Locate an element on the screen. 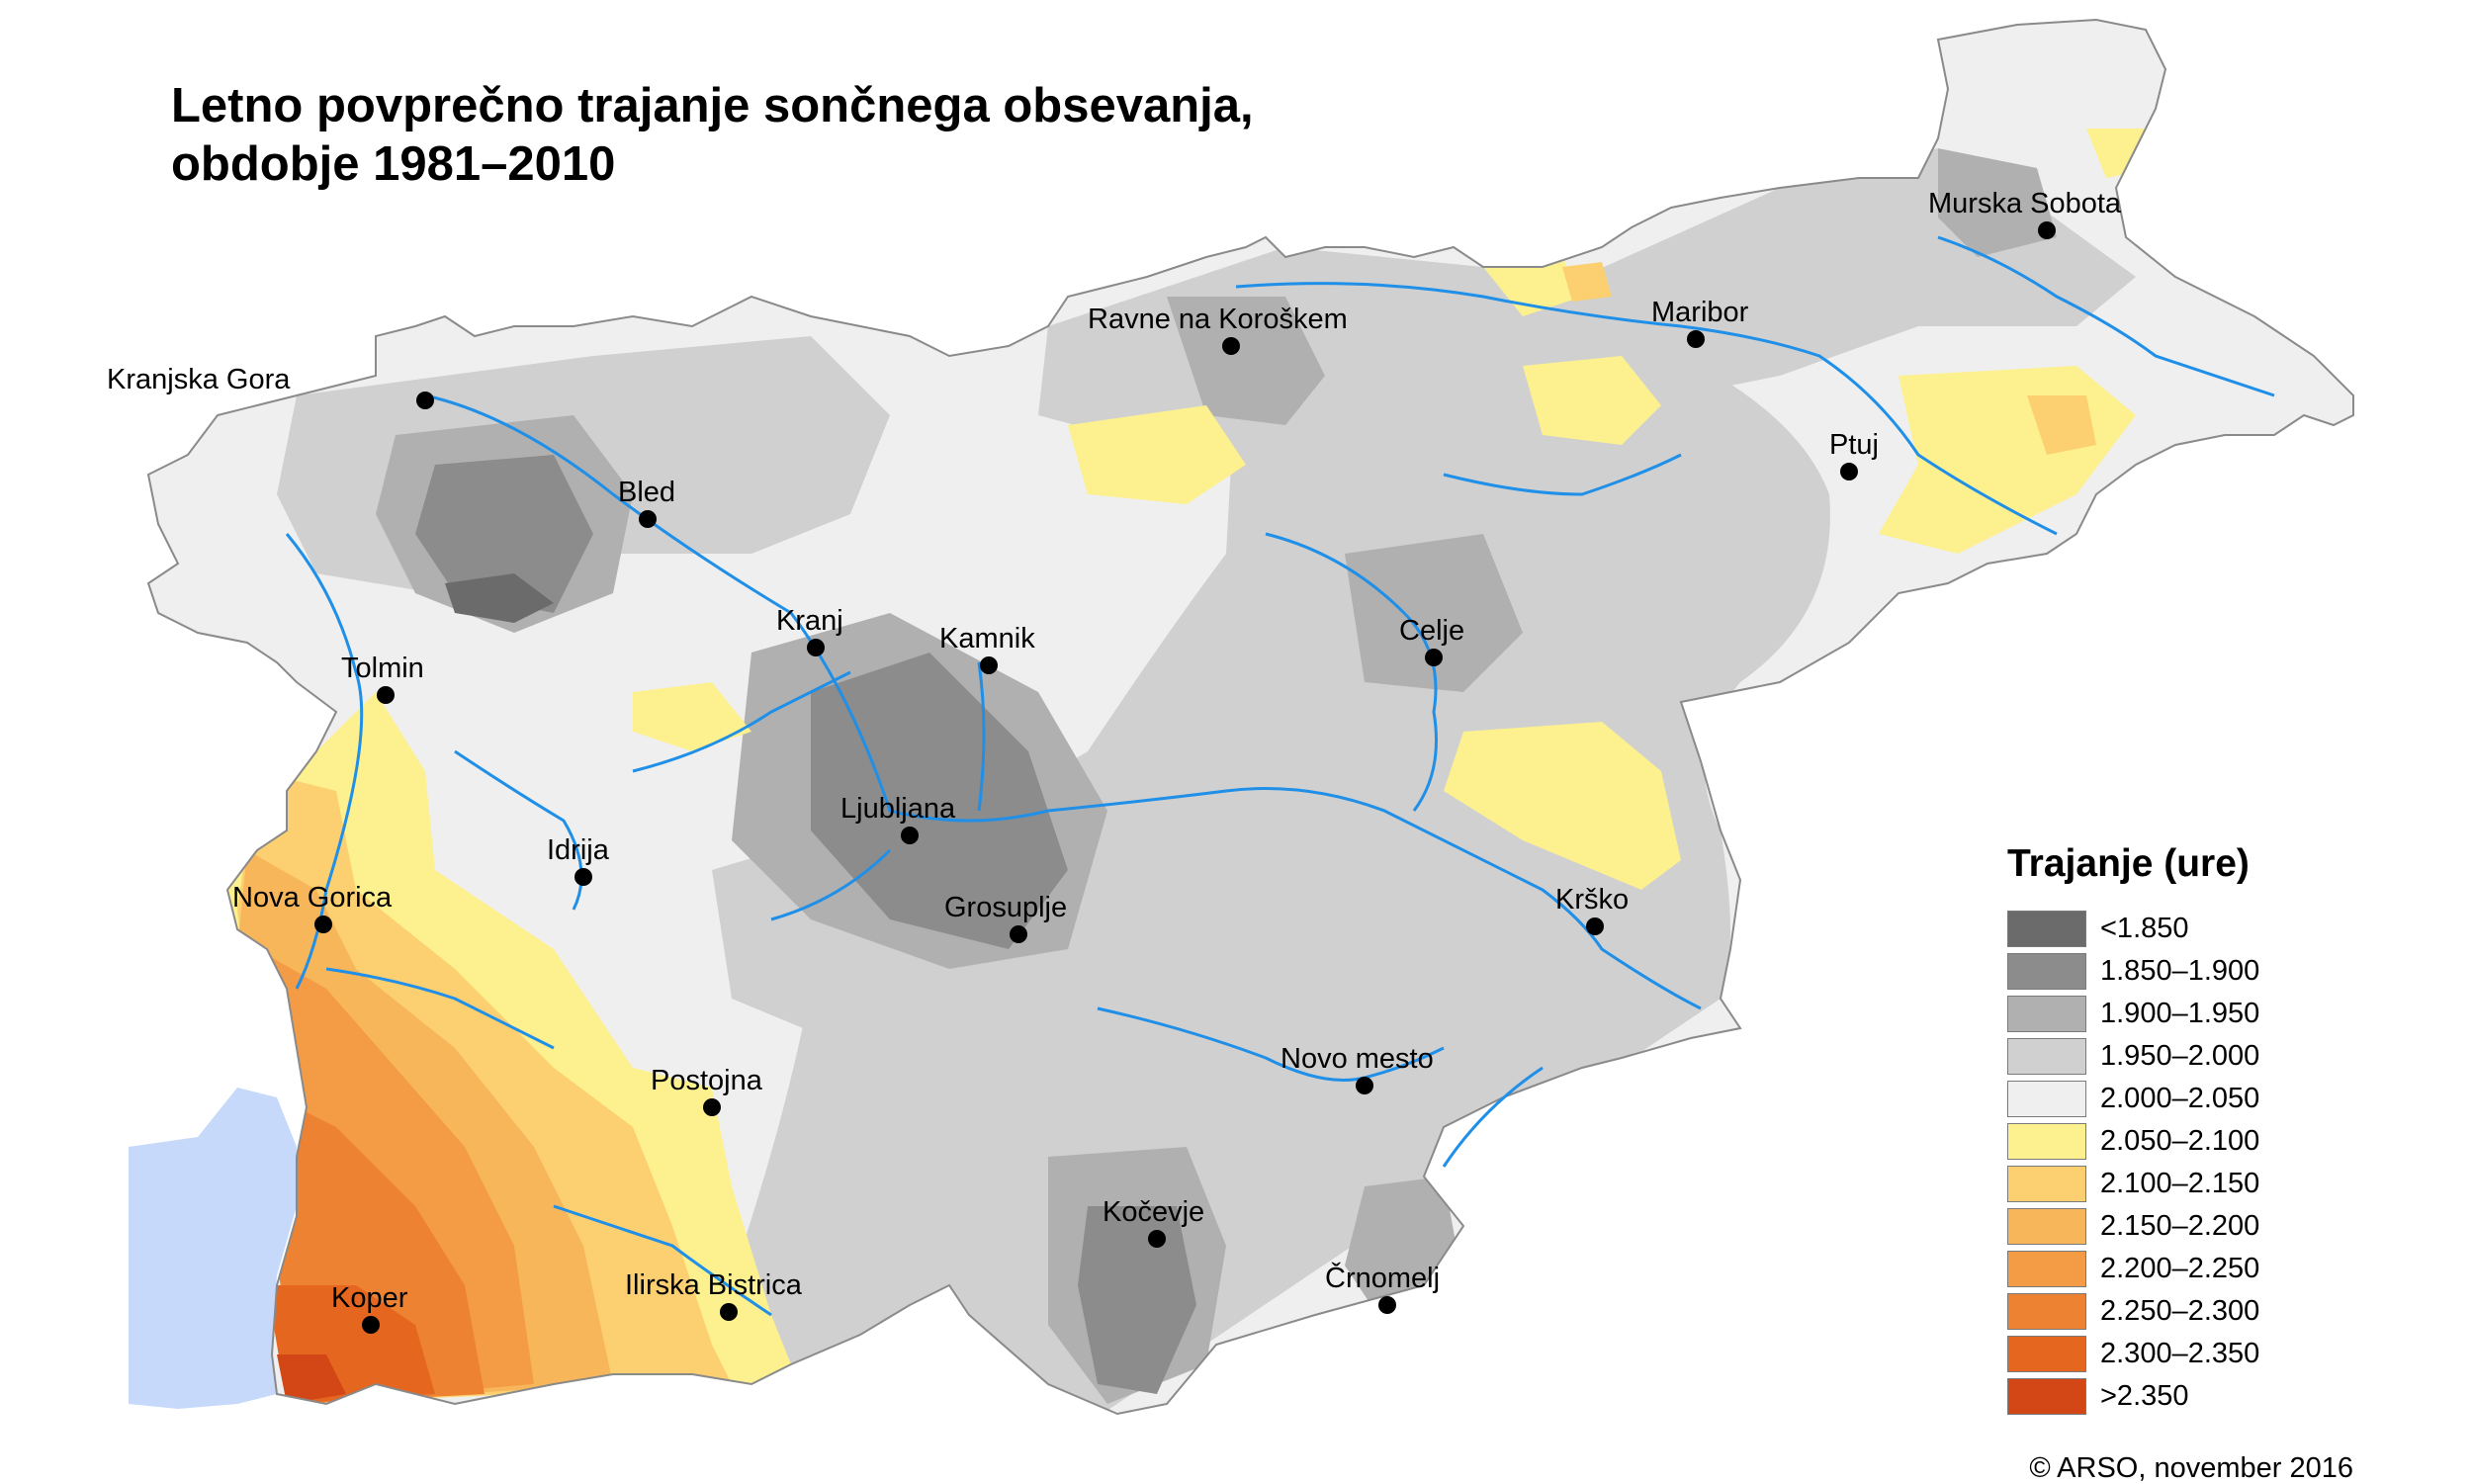 The height and width of the screenshot is (1484, 2472). legend-label: 1.900–1.950 is located at coordinates (2180, 1013).